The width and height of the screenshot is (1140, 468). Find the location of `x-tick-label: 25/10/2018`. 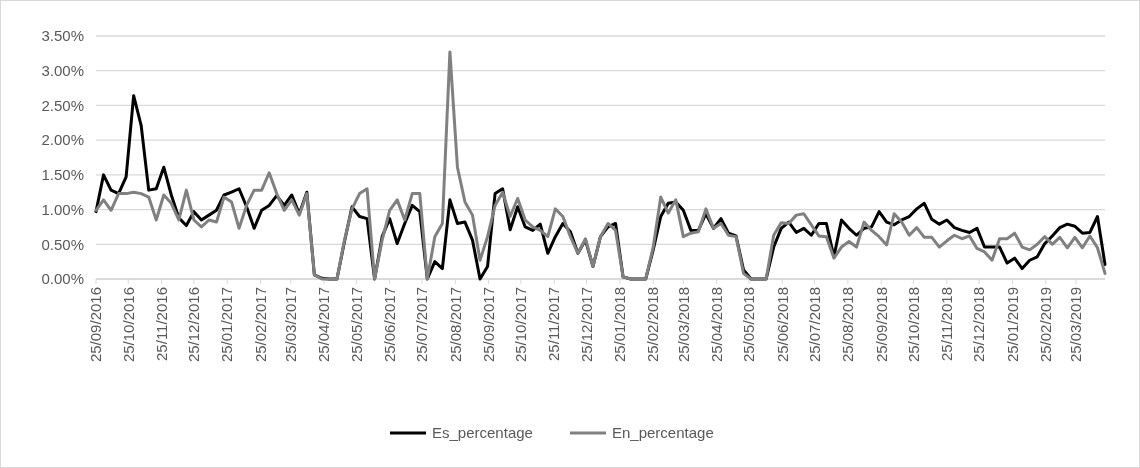

x-tick-label: 25/10/2018 is located at coordinates (913, 325).